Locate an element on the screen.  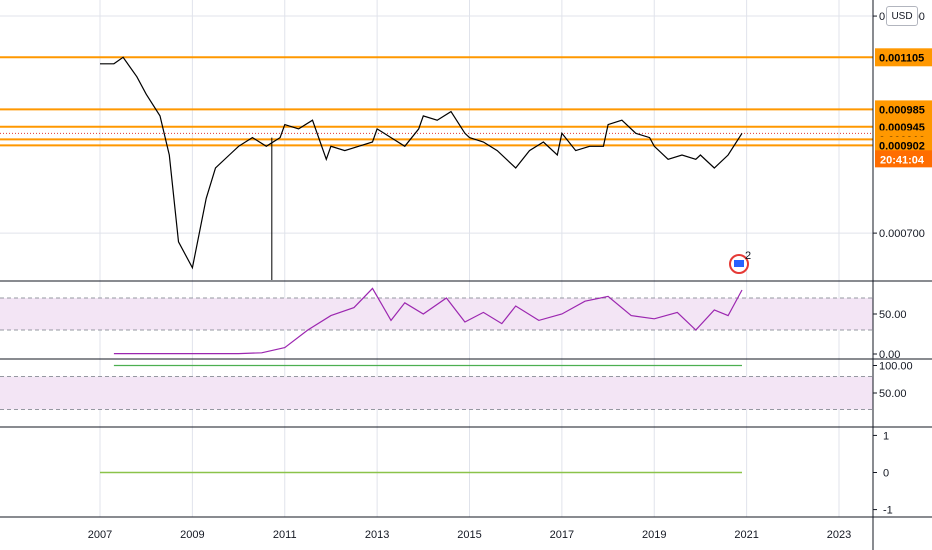
countdown-tag-bg is located at coordinates (903, 159).